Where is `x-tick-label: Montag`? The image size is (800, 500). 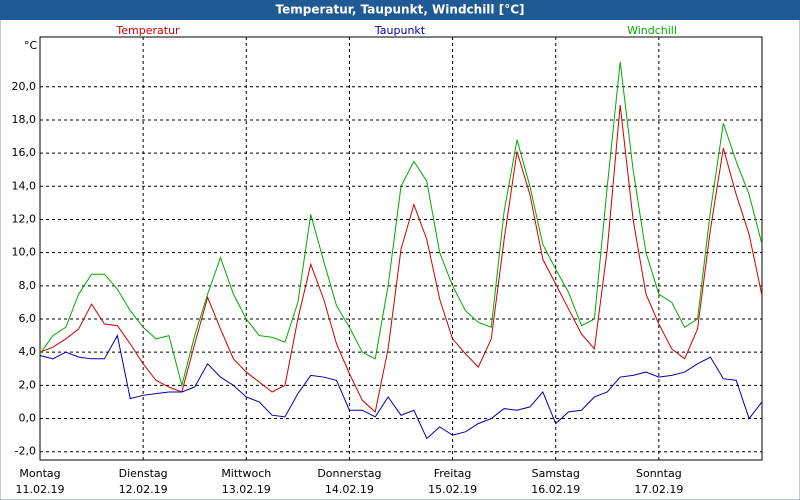
x-tick-label: Montag is located at coordinates (39, 473).